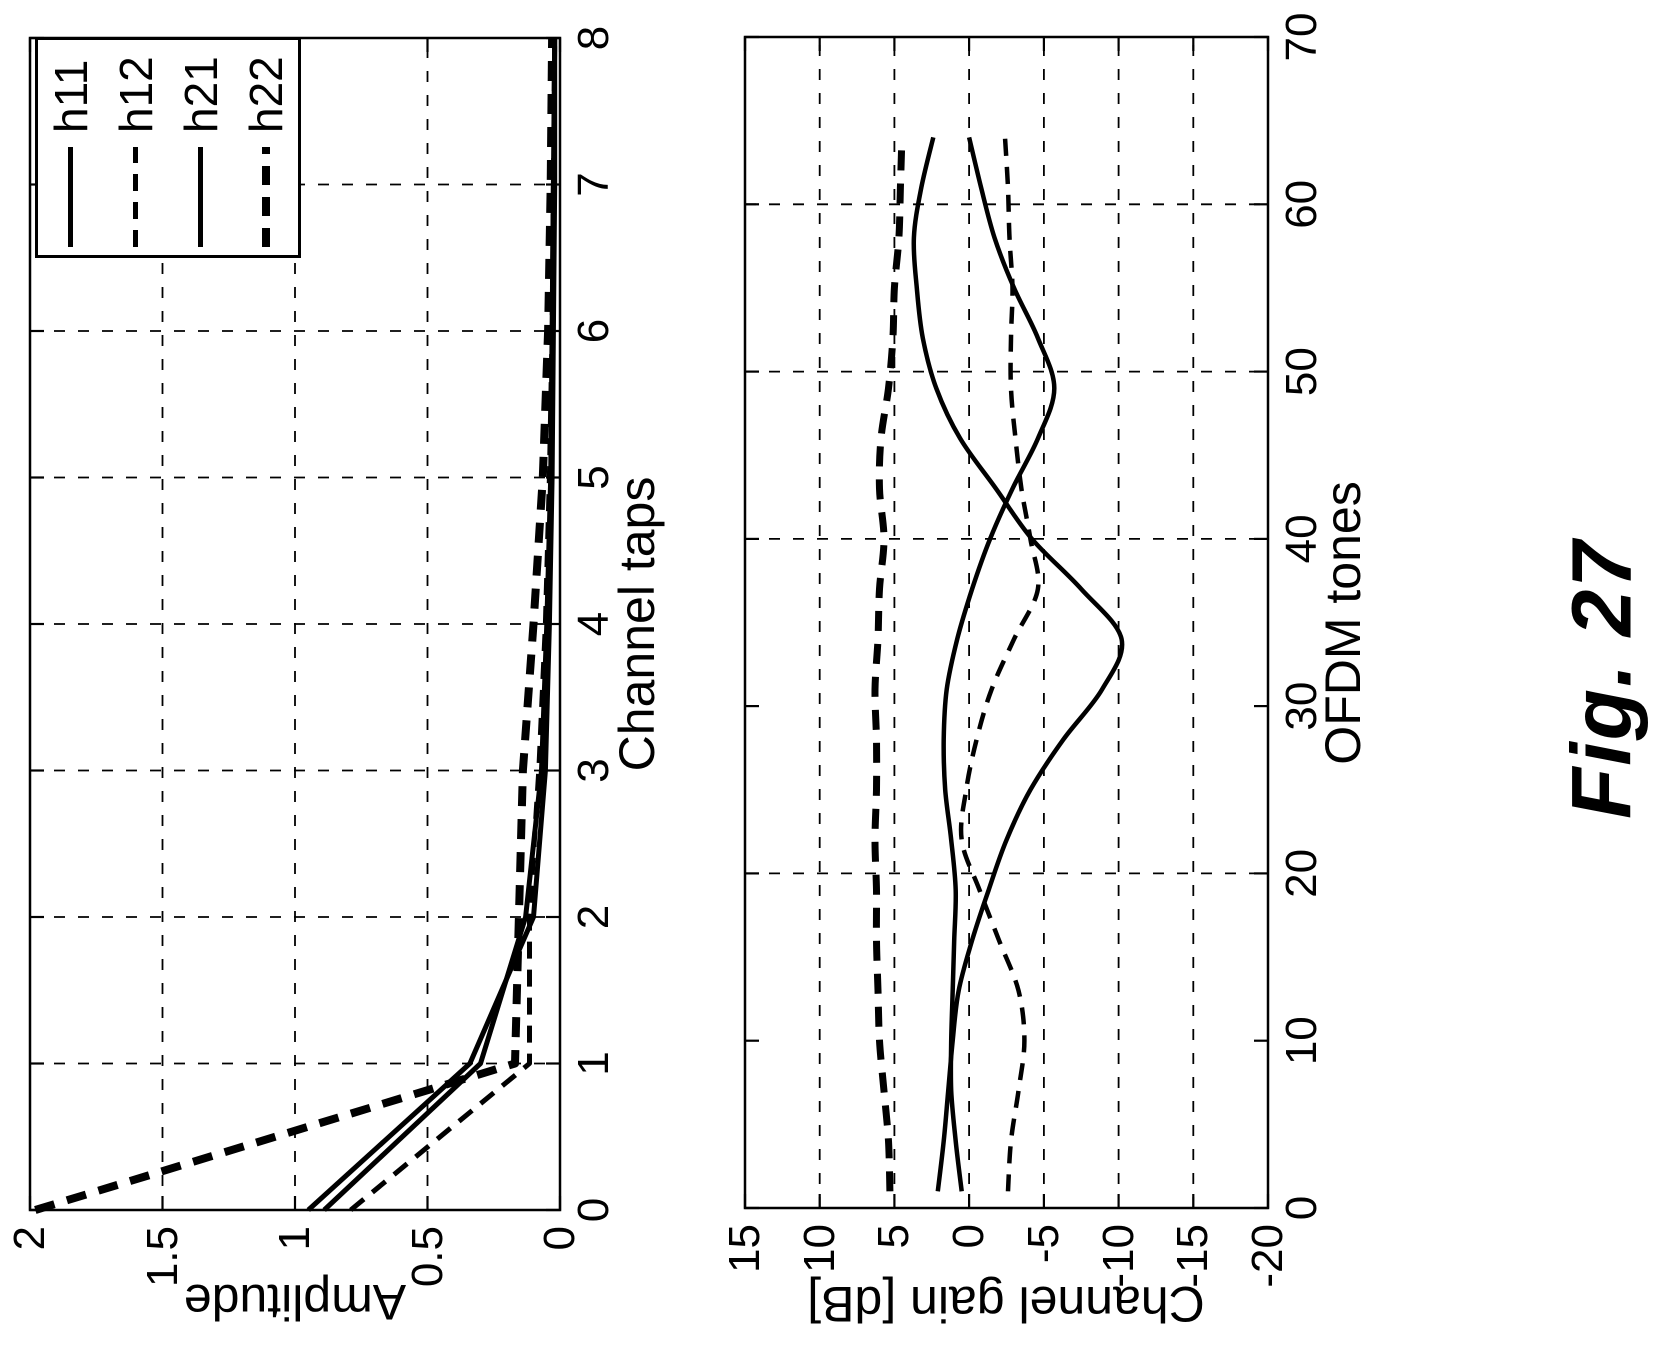 The image size is (1666, 1354). What do you see at coordinates (1043, 1244) in the screenshot?
I see `chart2-ytick-label: -5` at bounding box center [1043, 1244].